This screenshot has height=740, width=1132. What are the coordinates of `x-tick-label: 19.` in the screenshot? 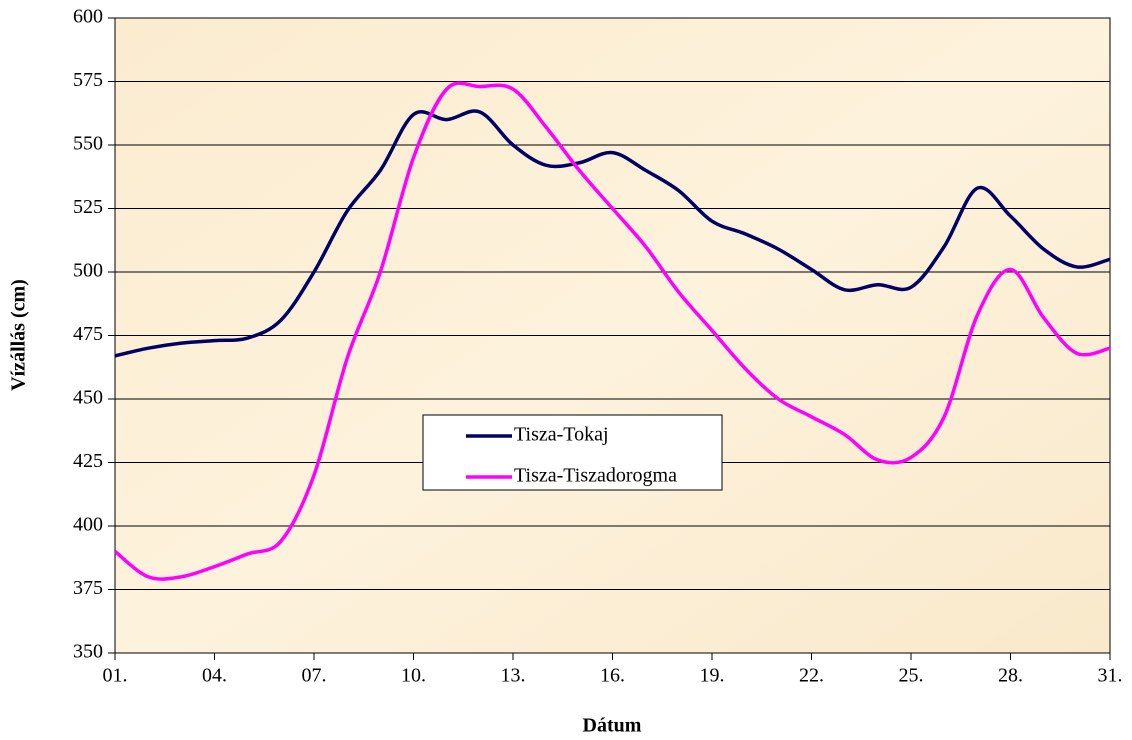 It's located at (712, 676).